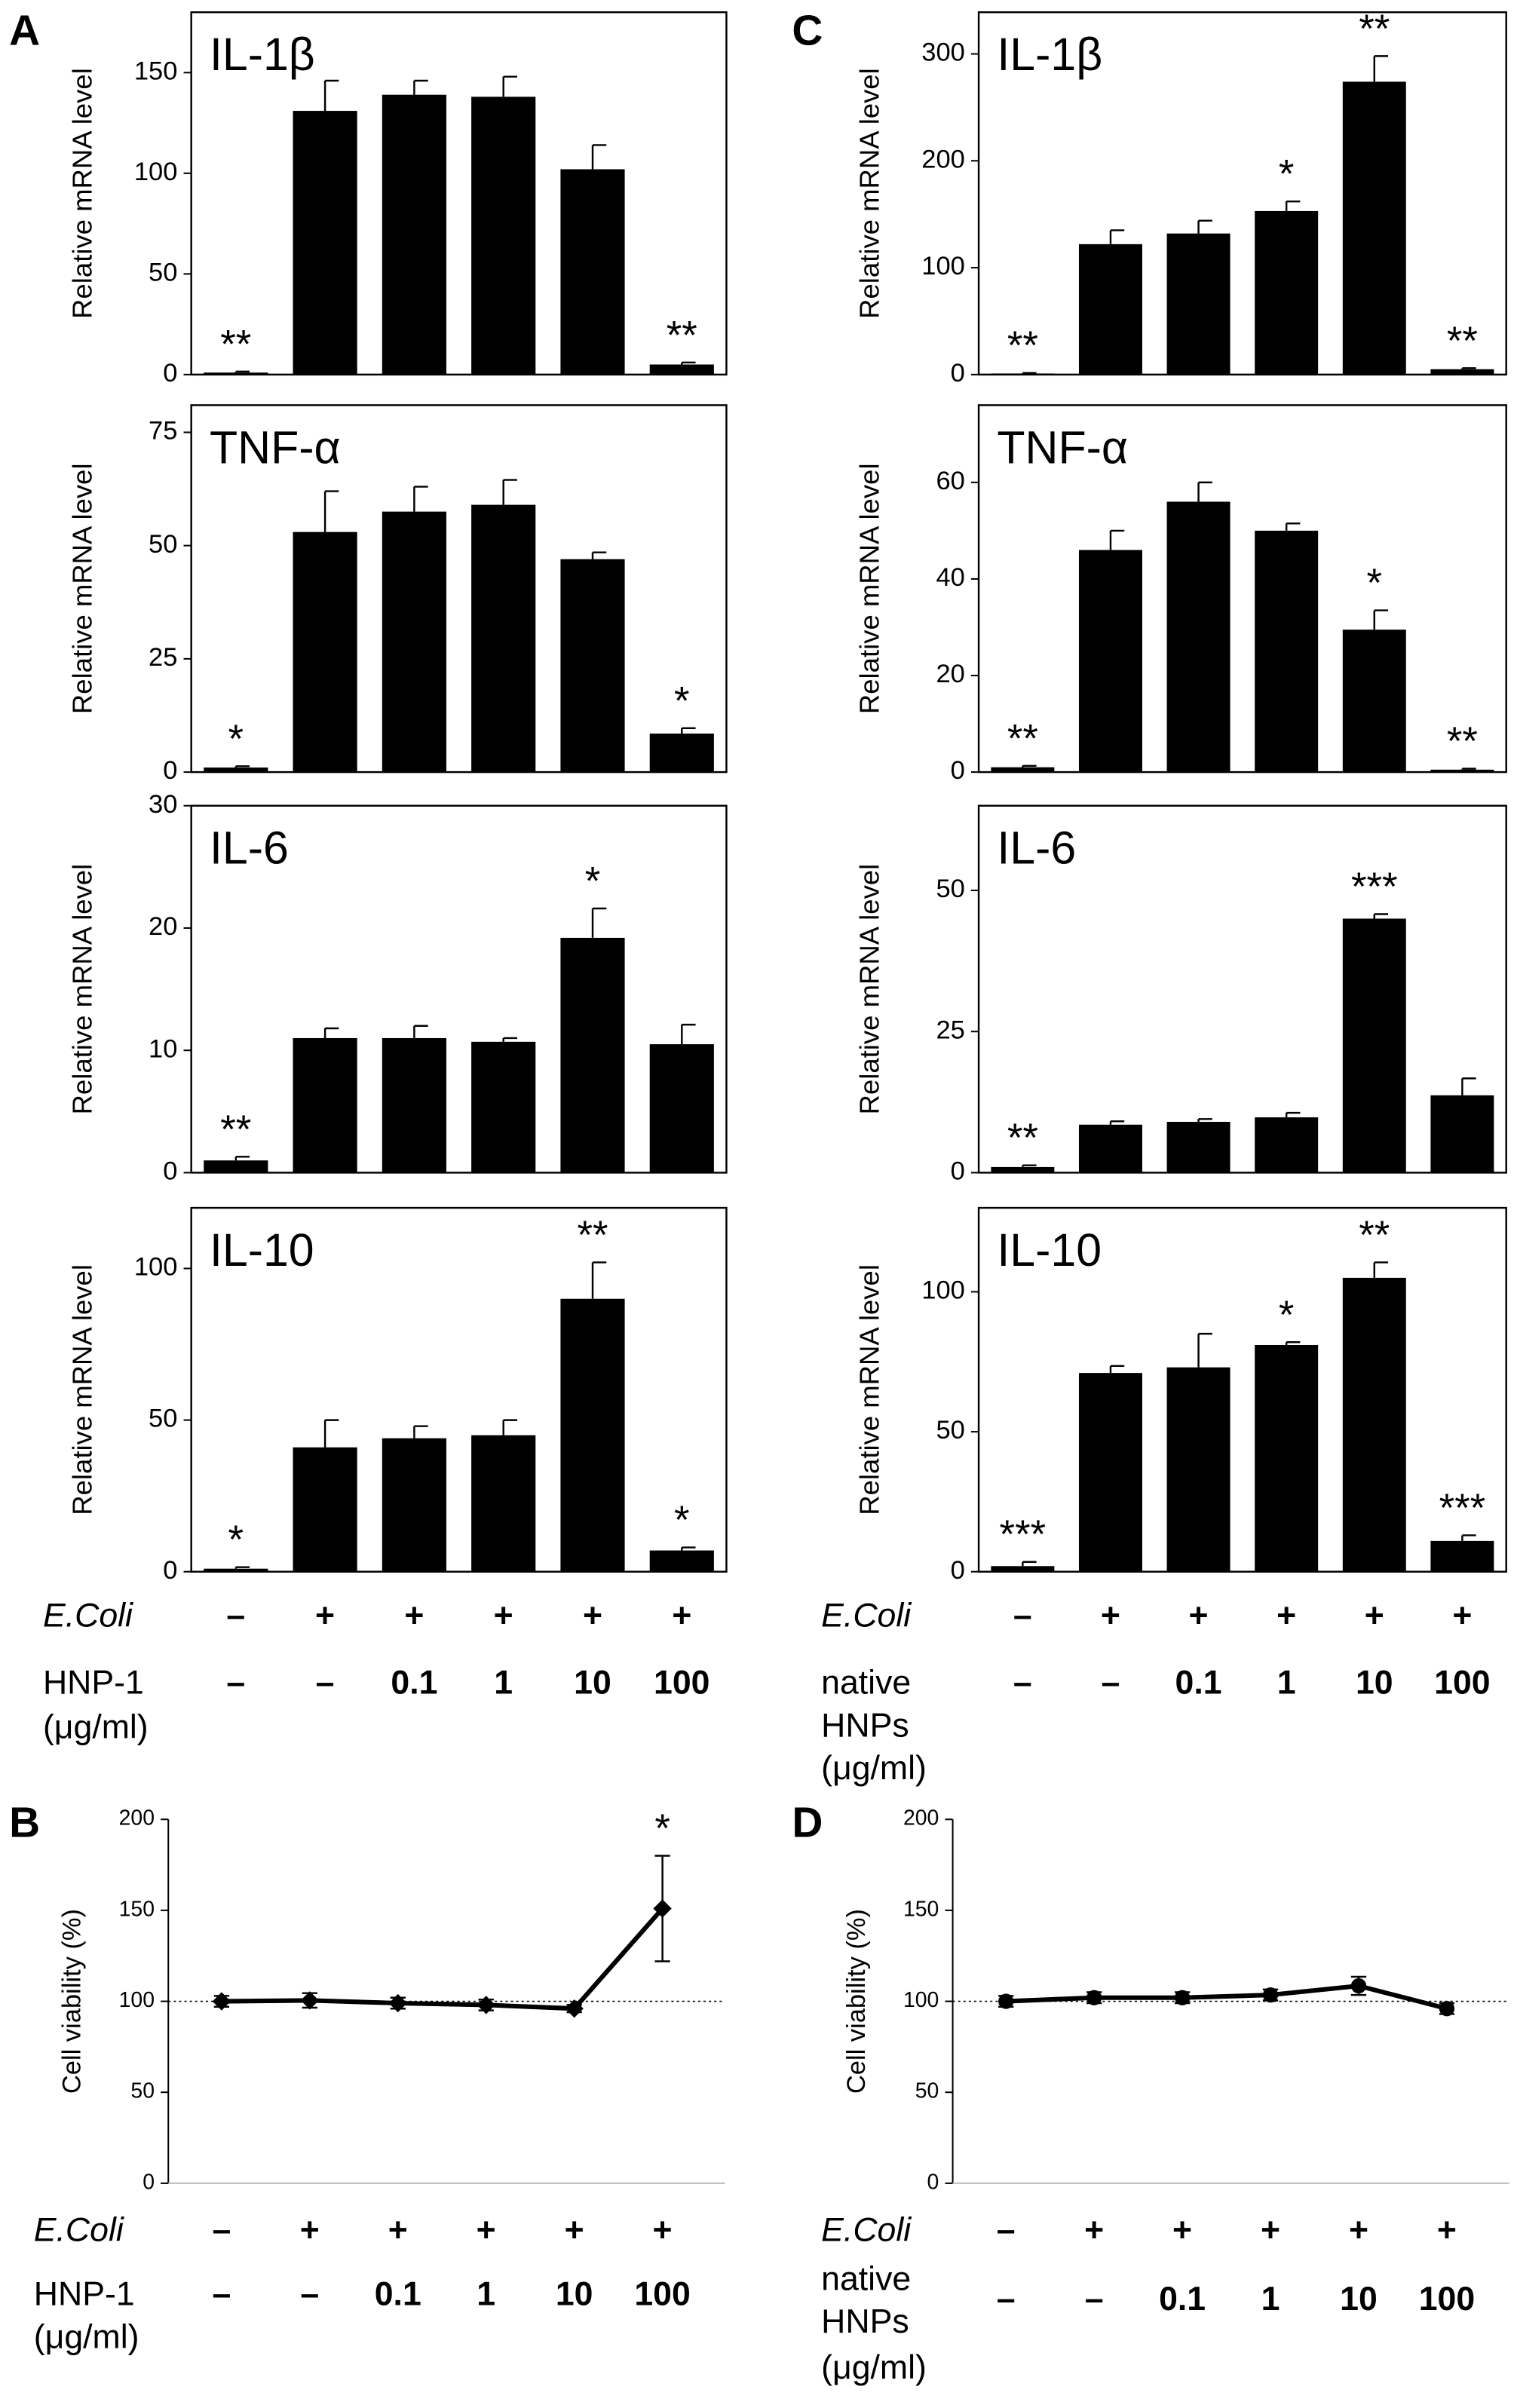  Describe the element at coordinates (874, 1769) in the screenshot. I see `condition-label: (μg/ml)` at that location.